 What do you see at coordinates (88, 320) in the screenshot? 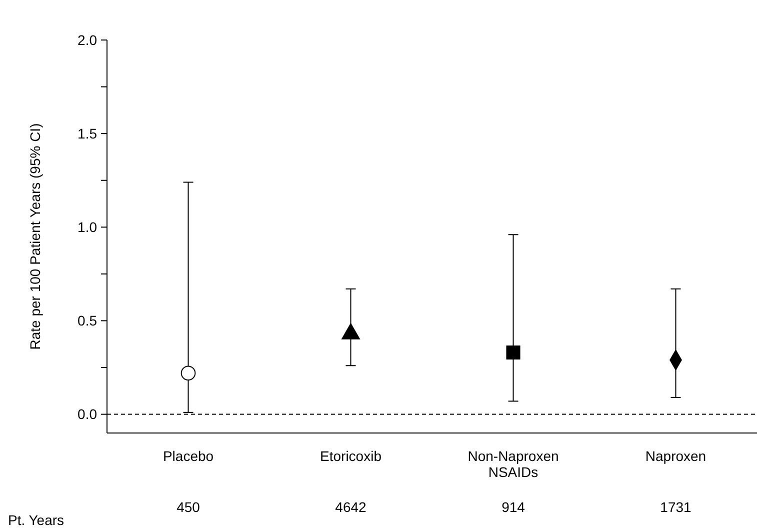
I see `y-tick-label: 0.5` at bounding box center [88, 320].